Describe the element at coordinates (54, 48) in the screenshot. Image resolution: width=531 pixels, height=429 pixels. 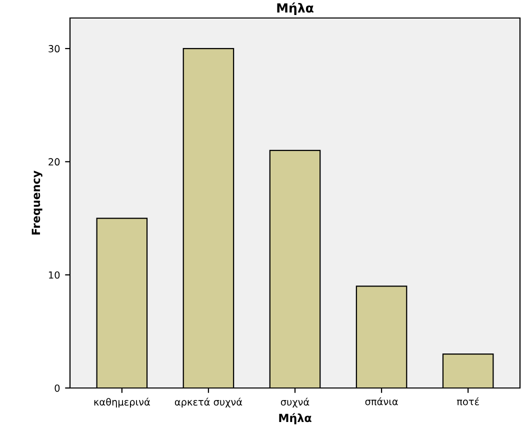
I see `y-tick-label: 30` at that location.